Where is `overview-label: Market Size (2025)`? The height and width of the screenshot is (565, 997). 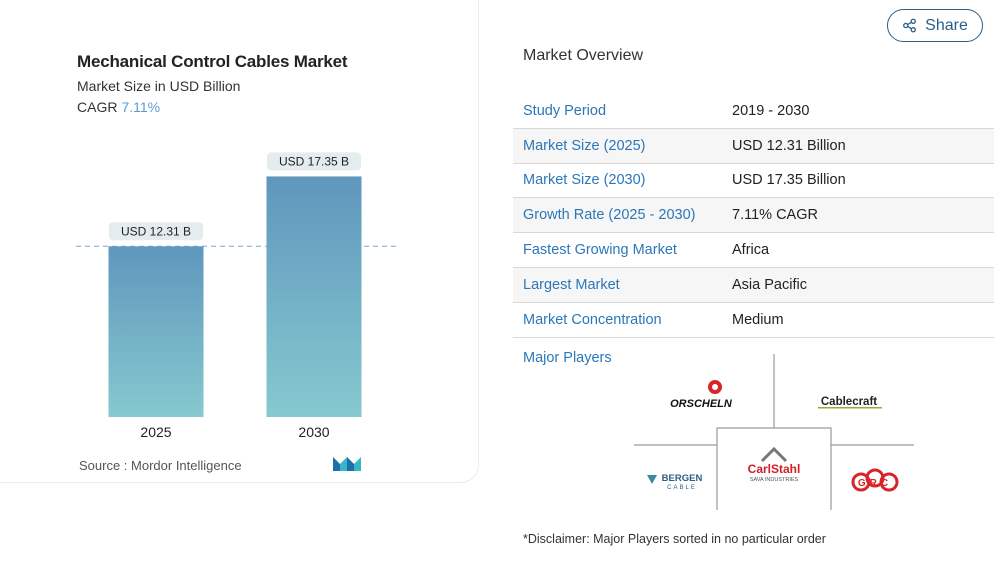 overview-label: Market Size (2025) is located at coordinates (584, 145).